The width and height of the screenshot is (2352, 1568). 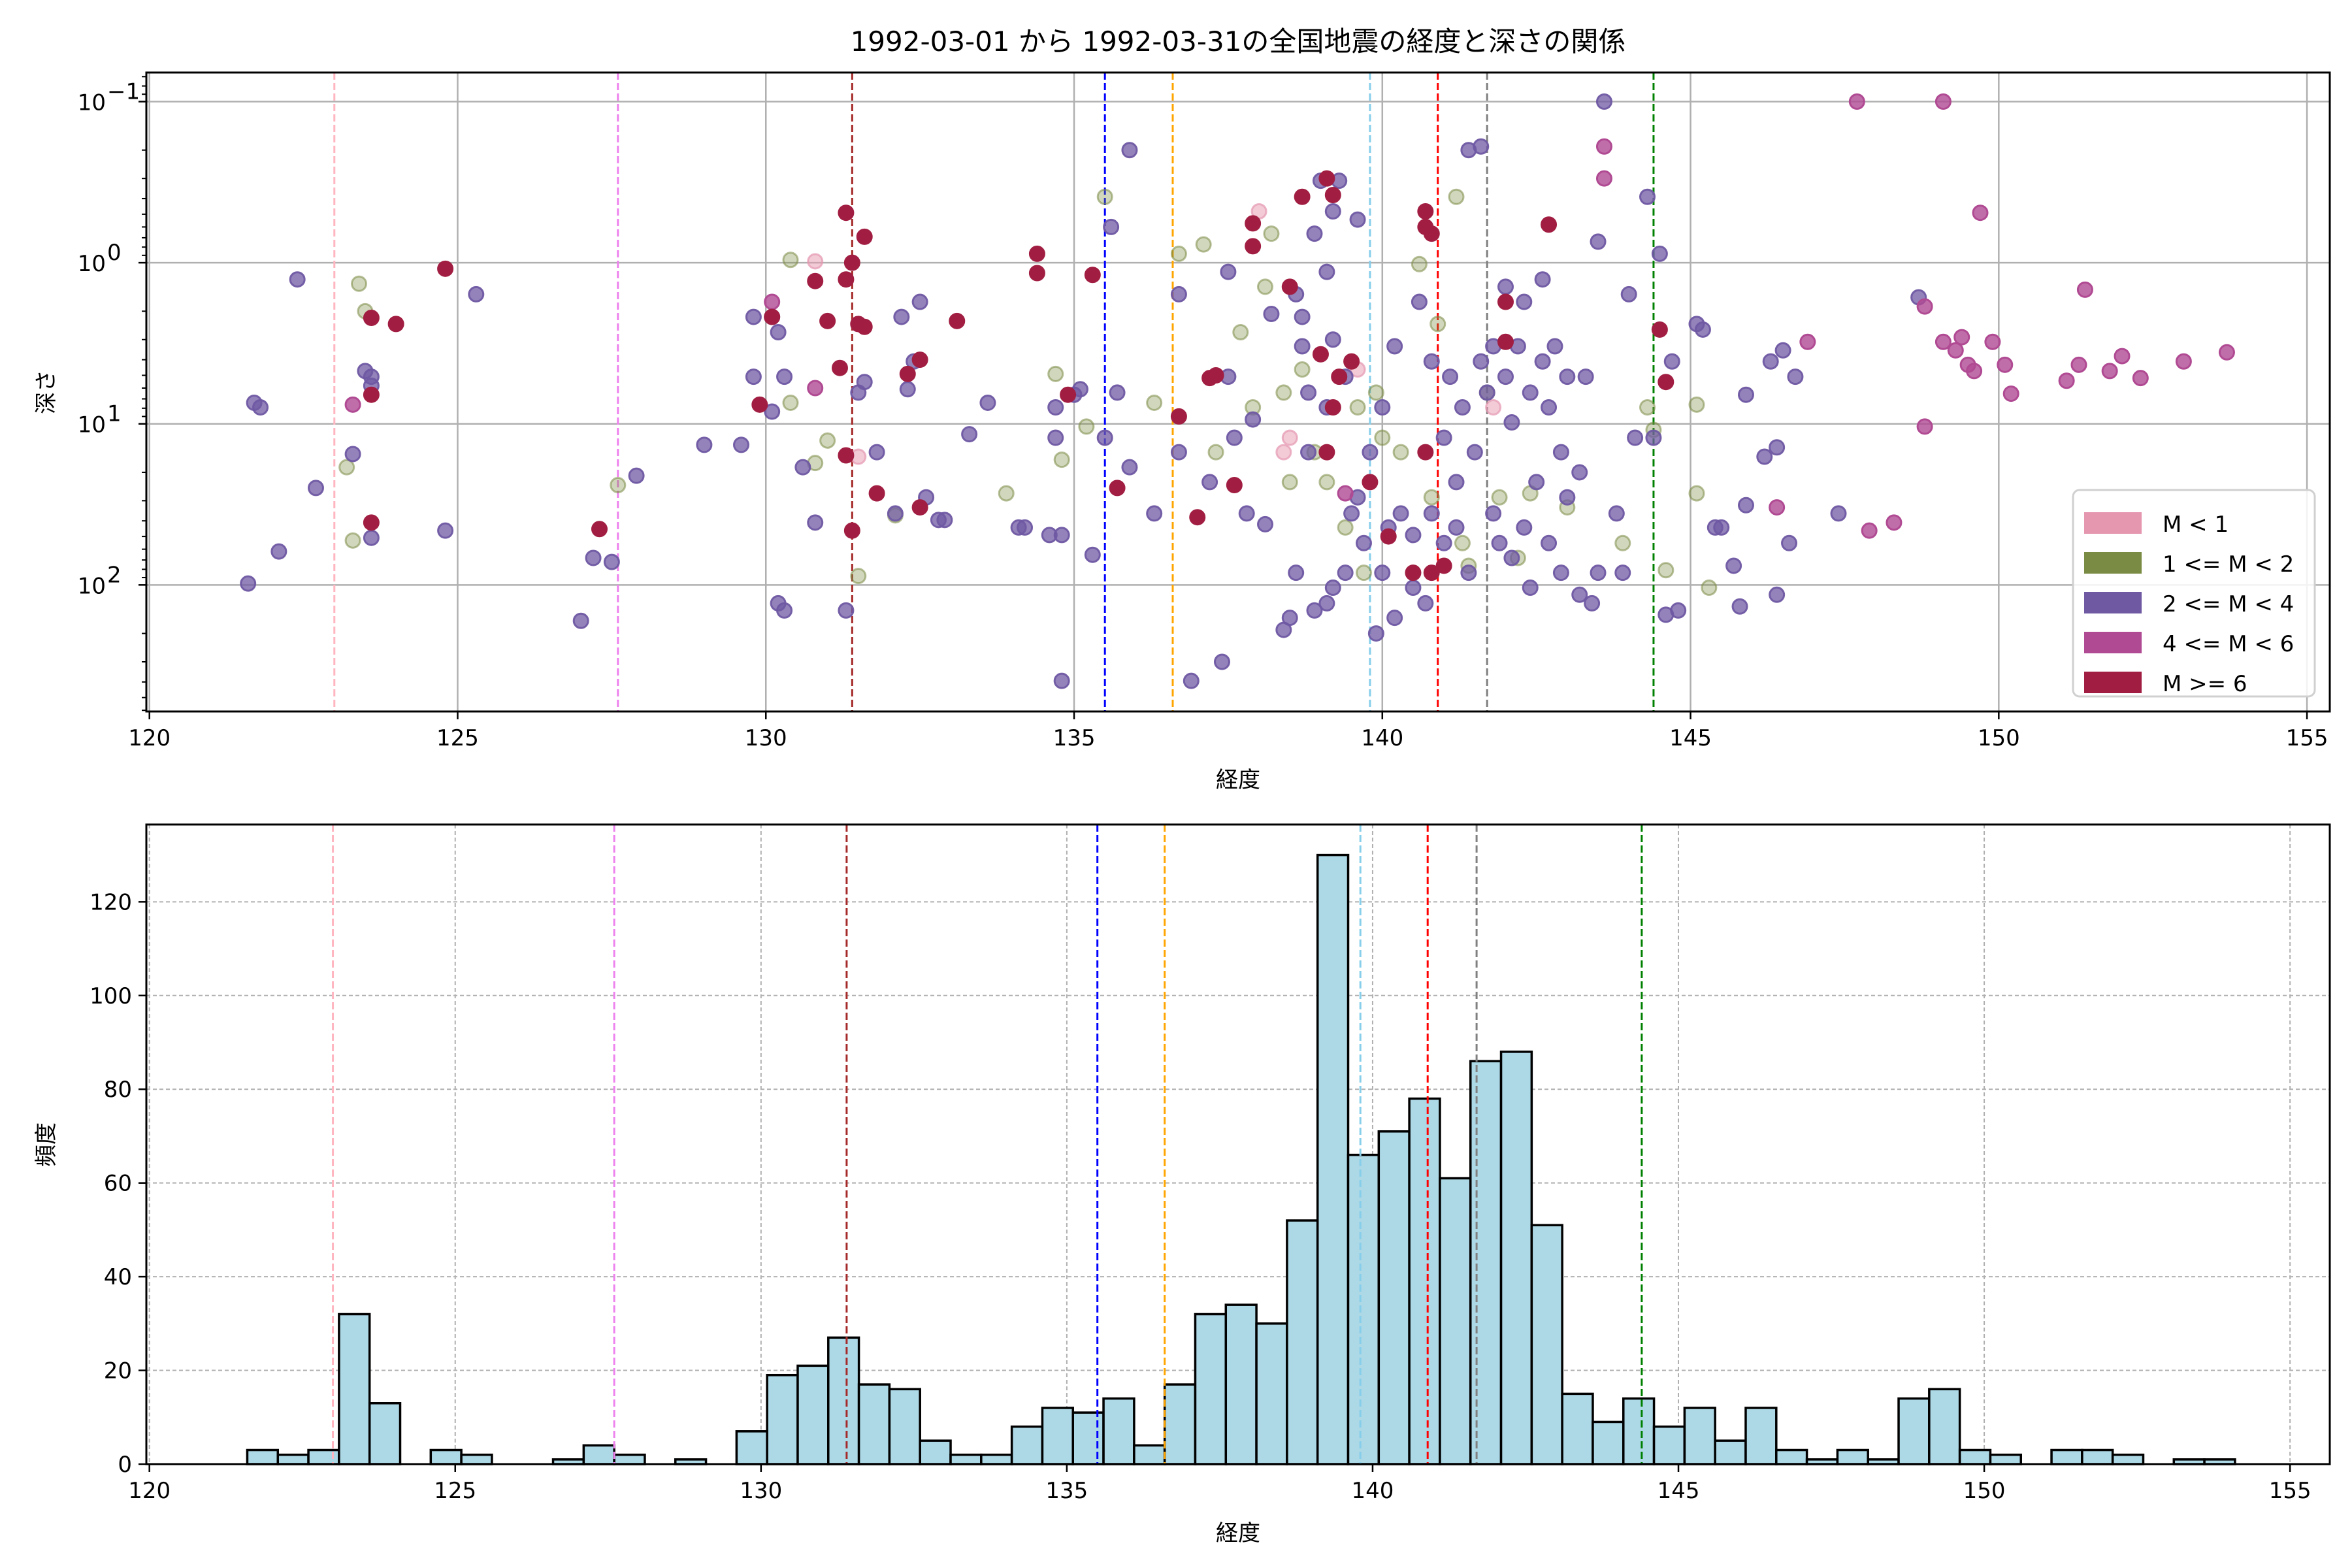 What do you see at coordinates (118, 1277) in the screenshot?
I see `y-tick-label: 40` at bounding box center [118, 1277].